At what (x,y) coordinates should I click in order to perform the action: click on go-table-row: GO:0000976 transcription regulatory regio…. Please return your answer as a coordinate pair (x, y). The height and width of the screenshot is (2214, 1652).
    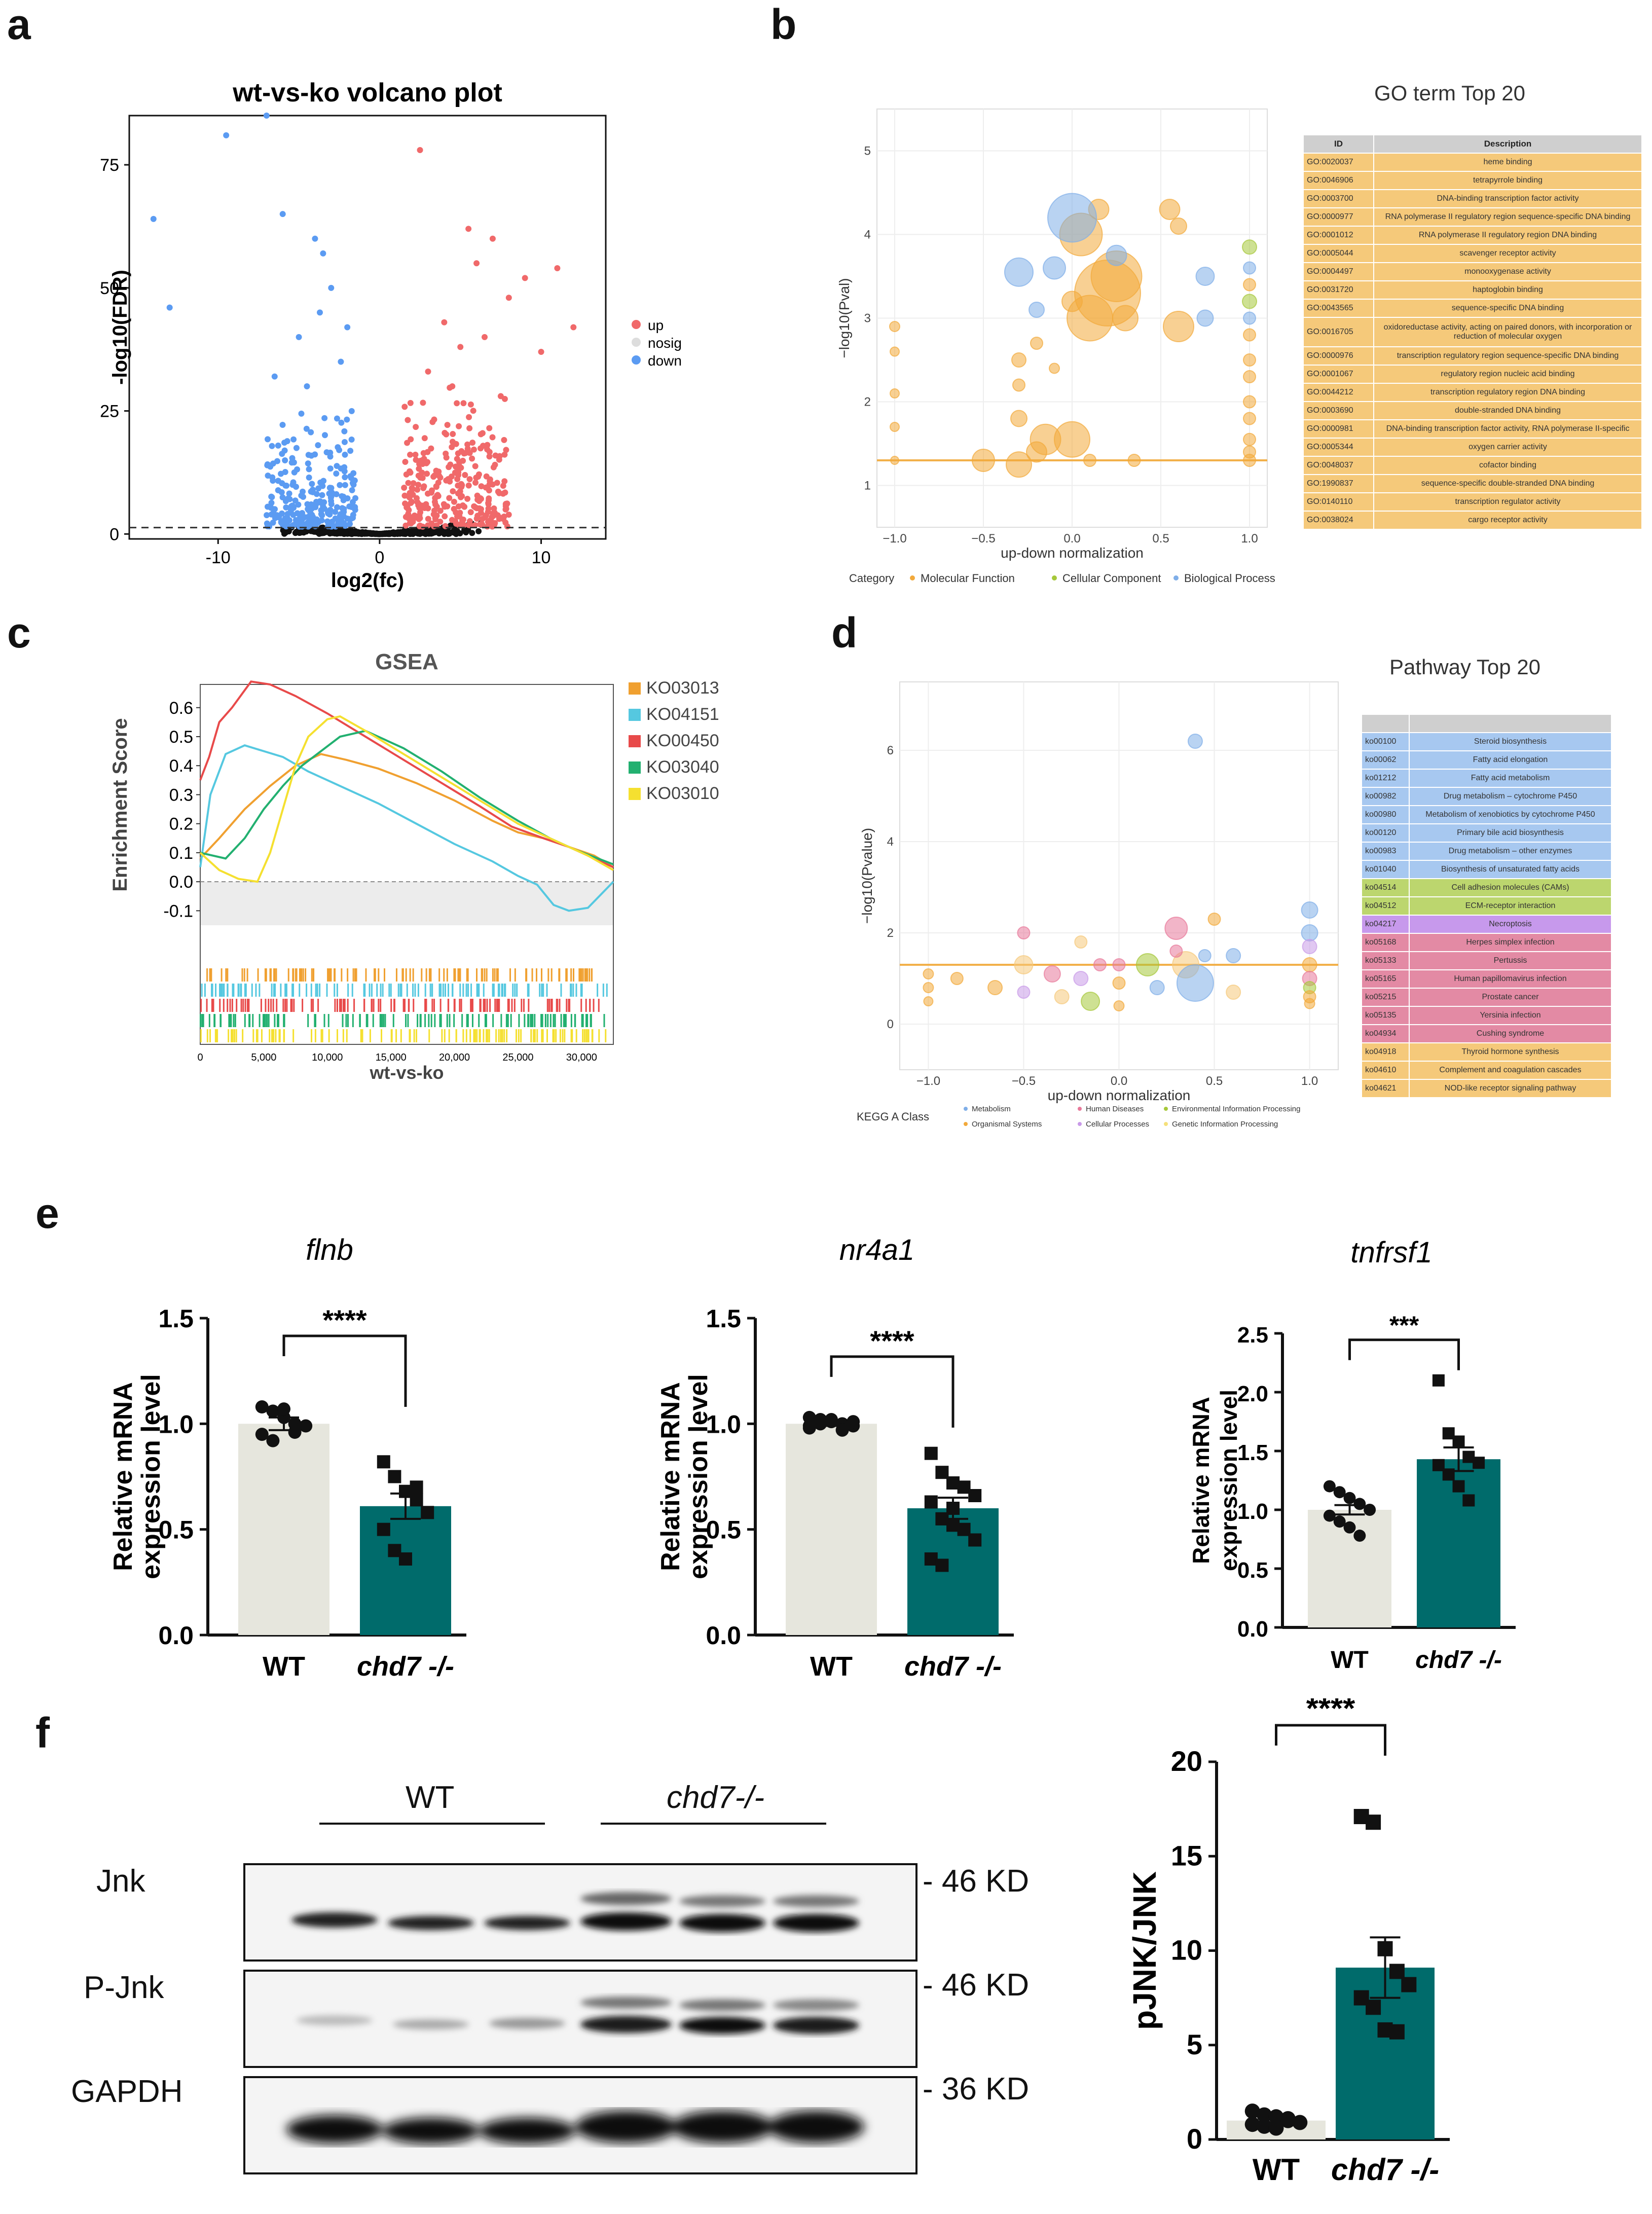
    Looking at the image, I should click on (1472, 356).